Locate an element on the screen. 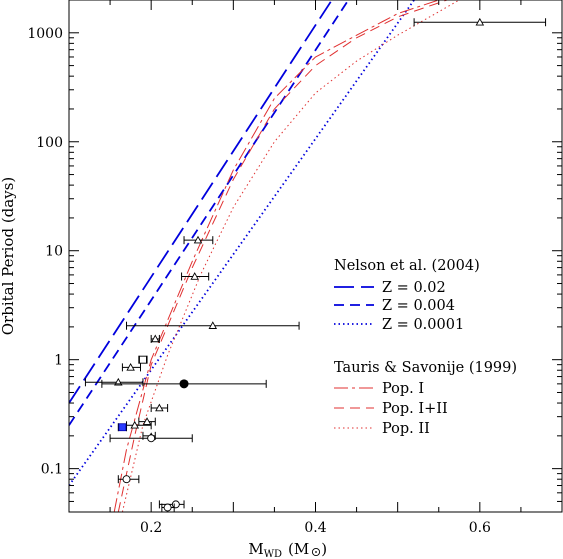 This screenshot has width=563, height=559. legend-entry-label: Pop. II is located at coordinates (406, 429).